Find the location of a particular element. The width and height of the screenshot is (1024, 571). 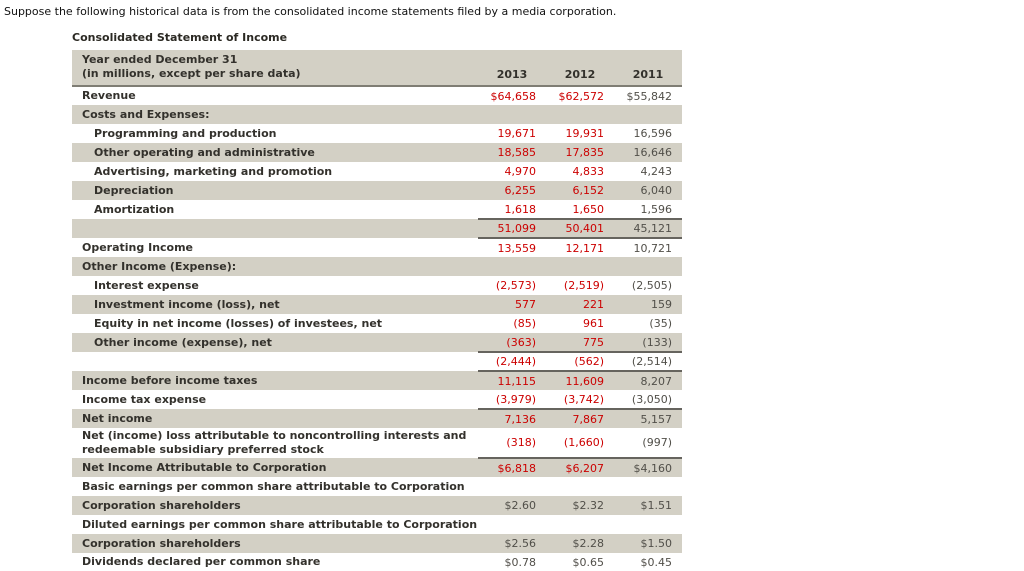

table-row: Other Income (Expense): is located at coordinates (377, 266).